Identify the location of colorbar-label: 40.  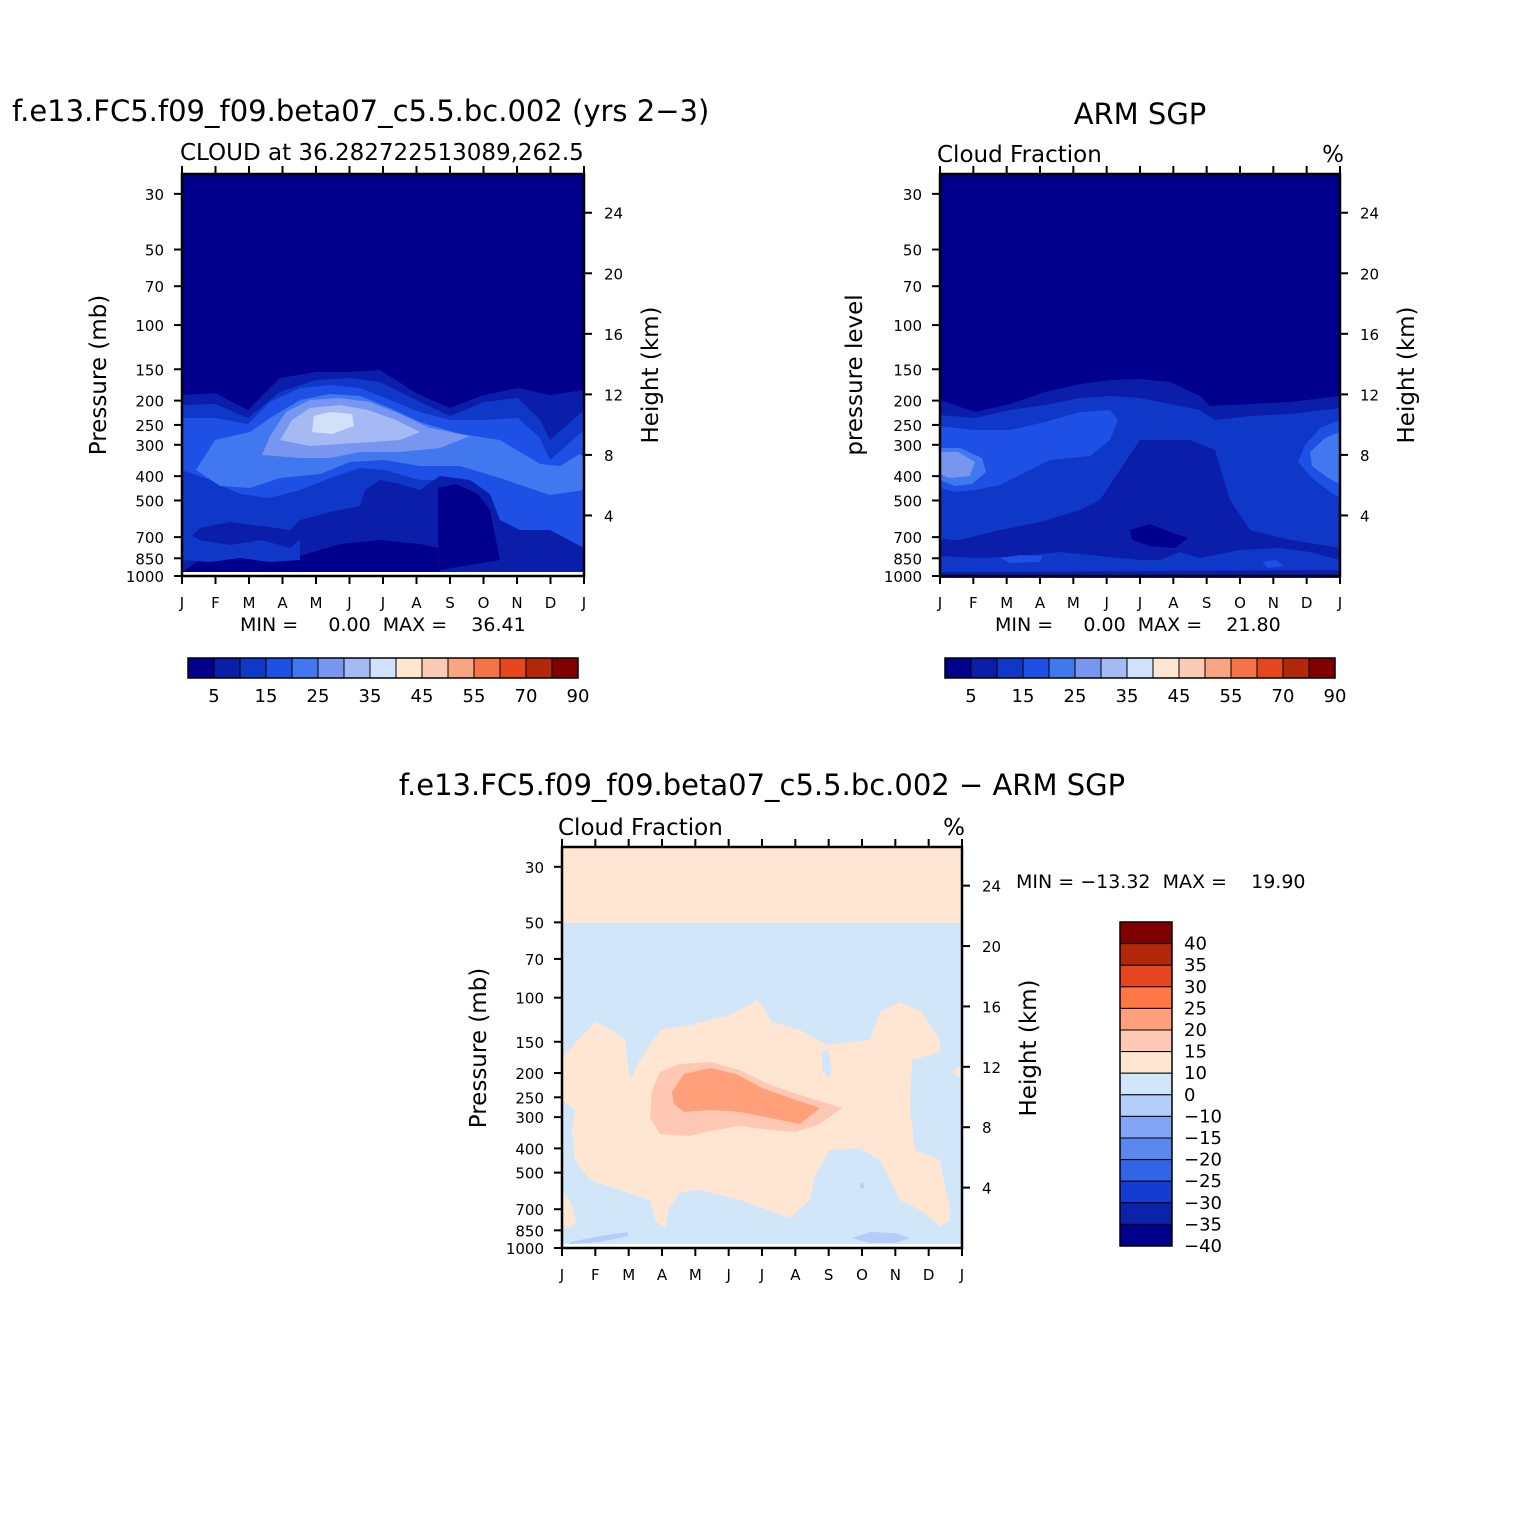
(1195, 944).